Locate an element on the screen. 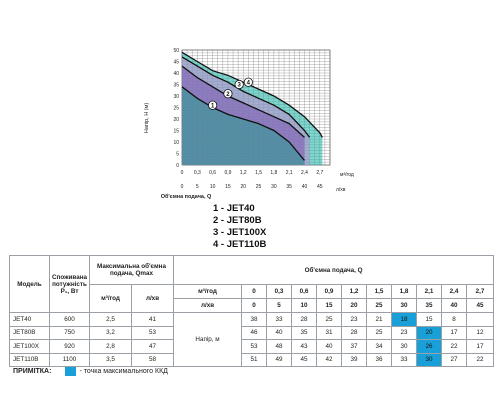  table-cell: 21 is located at coordinates (379, 319).